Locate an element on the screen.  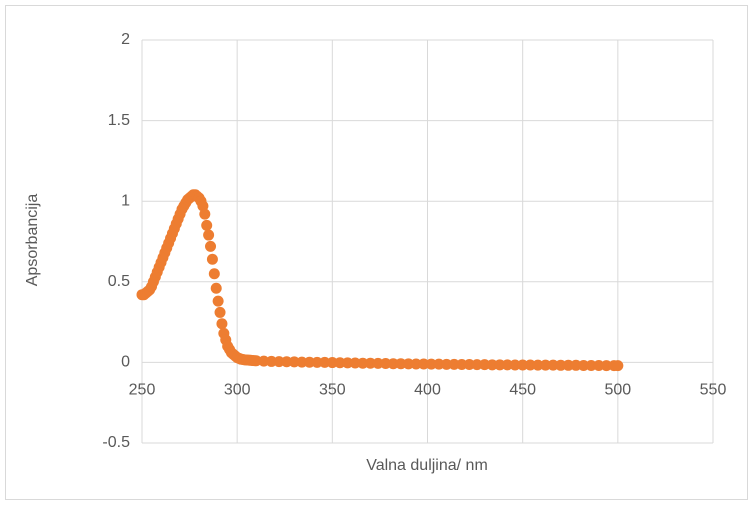
y-tick-label: 0.5 is located at coordinates (119, 281).